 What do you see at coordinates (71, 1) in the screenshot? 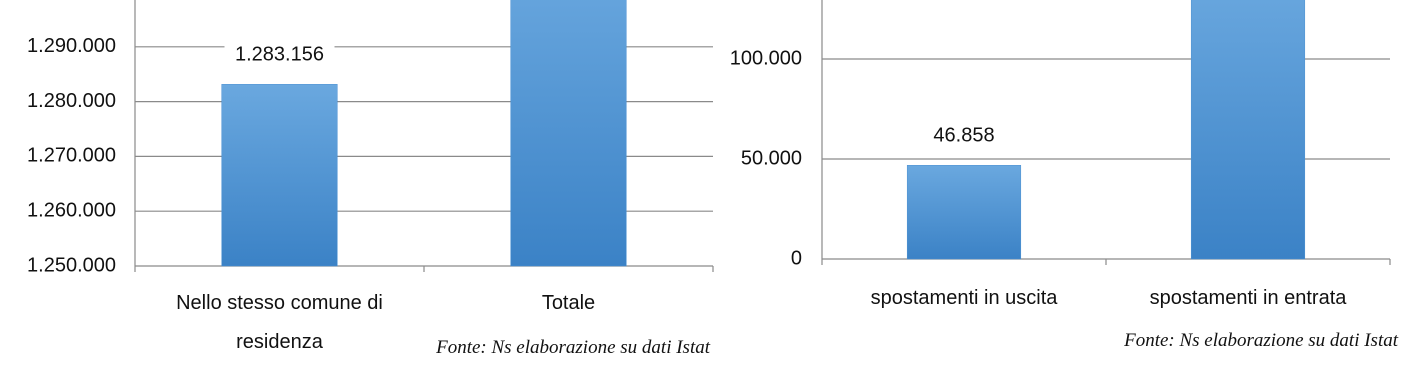
I see `y-tick-label: 1.300.000` at bounding box center [71, 1].